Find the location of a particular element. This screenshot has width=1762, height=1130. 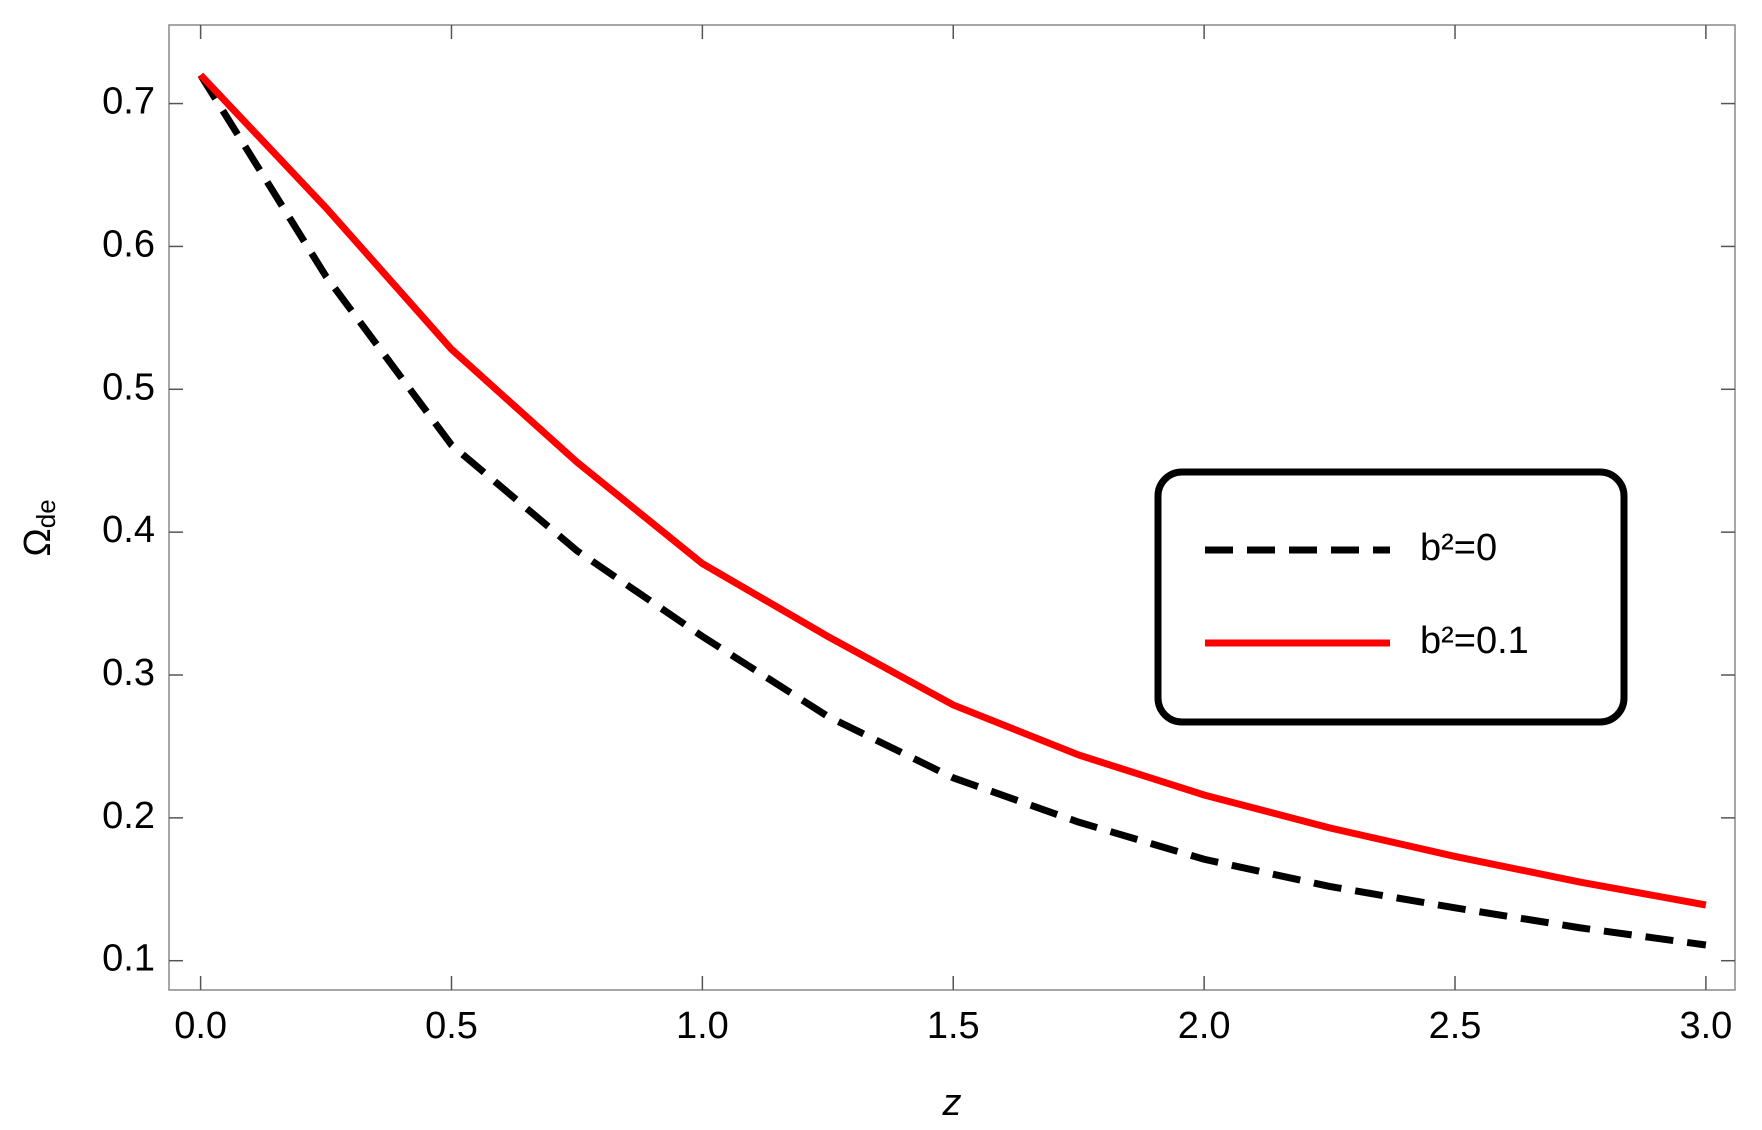

y-axis-label-main: Ω is located at coordinates (38, 542).